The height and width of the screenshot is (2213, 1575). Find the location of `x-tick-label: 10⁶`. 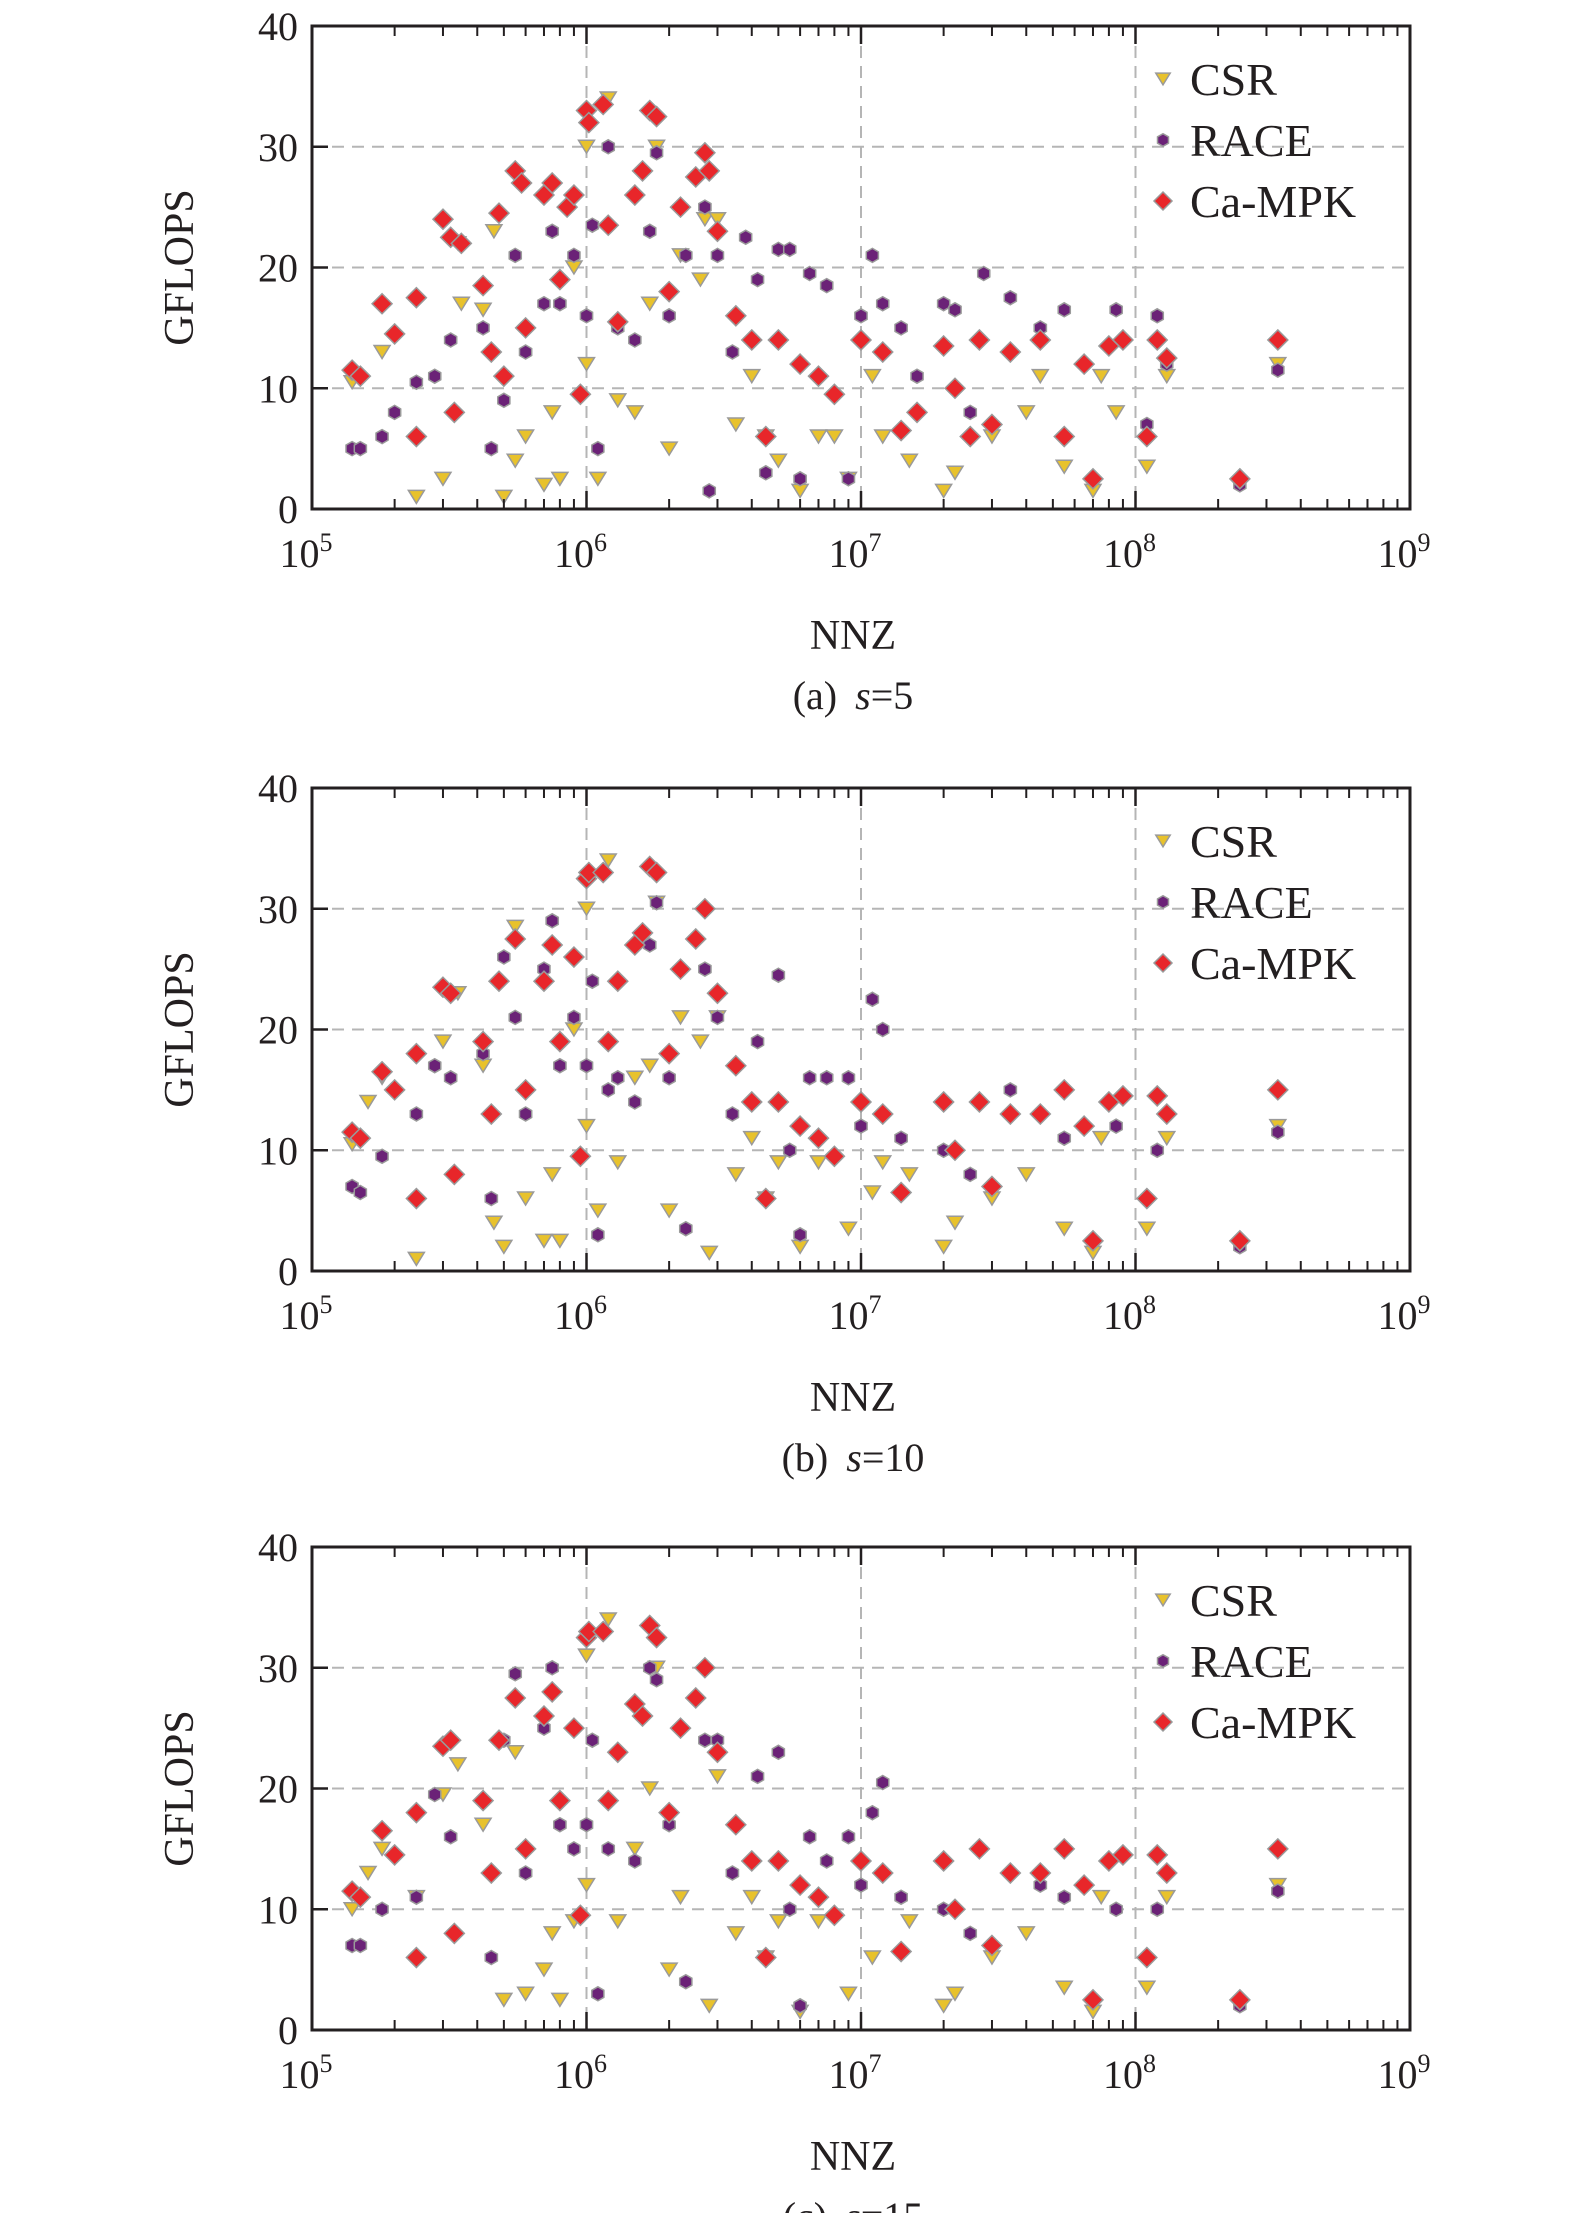

x-tick-label: 10⁶ is located at coordinates (580, 2073).